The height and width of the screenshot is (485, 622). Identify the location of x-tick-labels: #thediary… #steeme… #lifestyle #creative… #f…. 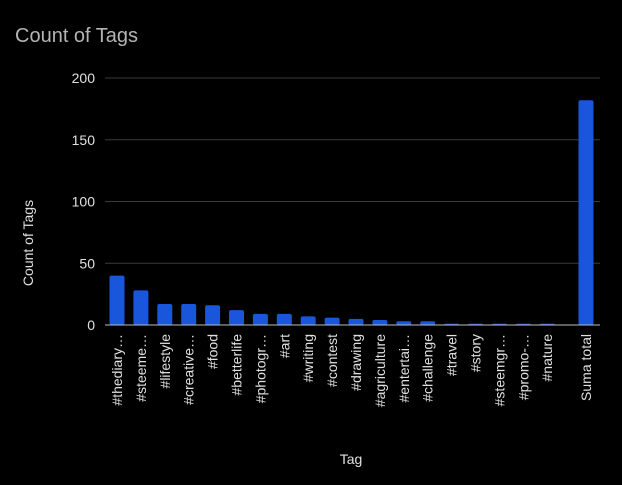
(351, 370).